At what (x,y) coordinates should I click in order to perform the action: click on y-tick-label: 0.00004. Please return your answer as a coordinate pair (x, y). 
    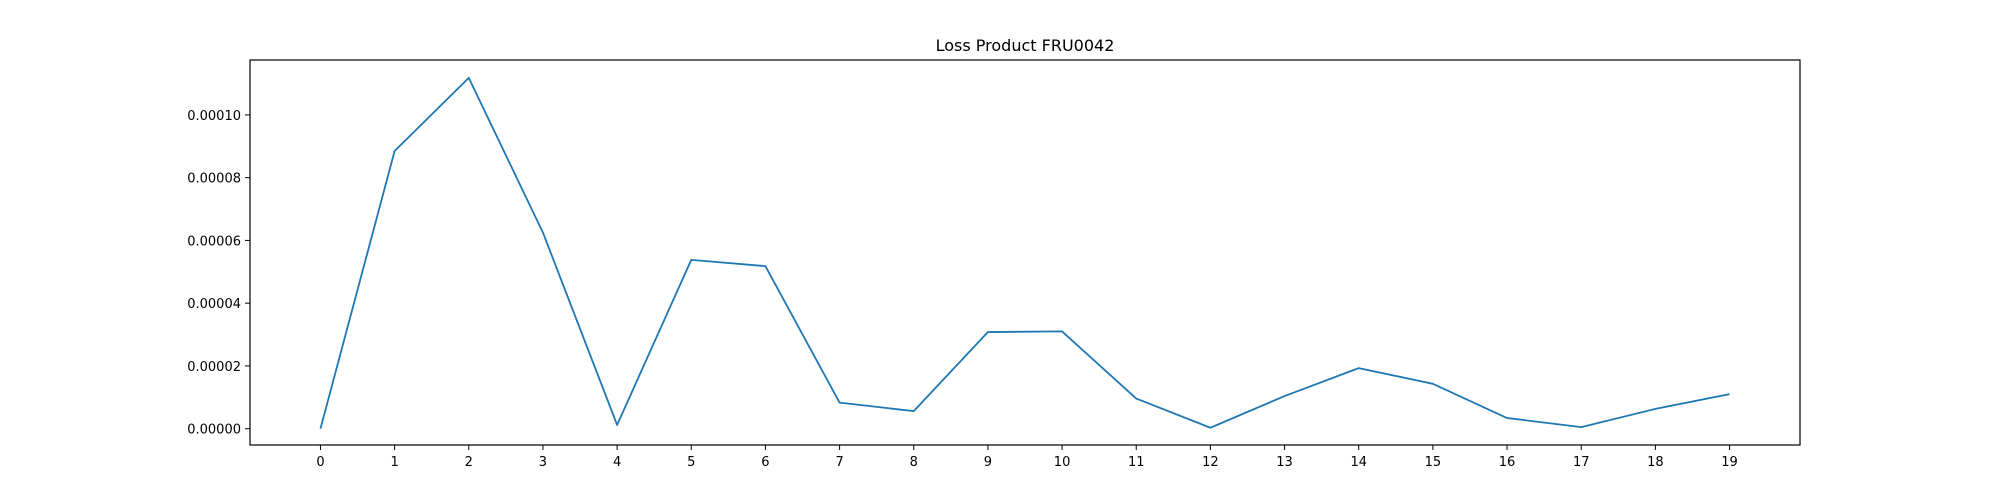
    Looking at the image, I should click on (214, 304).